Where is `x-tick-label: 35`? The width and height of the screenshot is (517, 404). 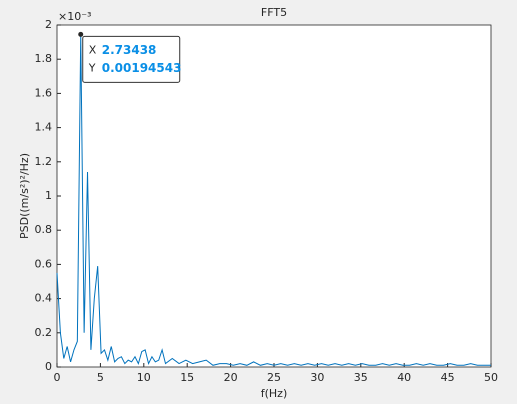 x-tick-label: 35 is located at coordinates (361, 377).